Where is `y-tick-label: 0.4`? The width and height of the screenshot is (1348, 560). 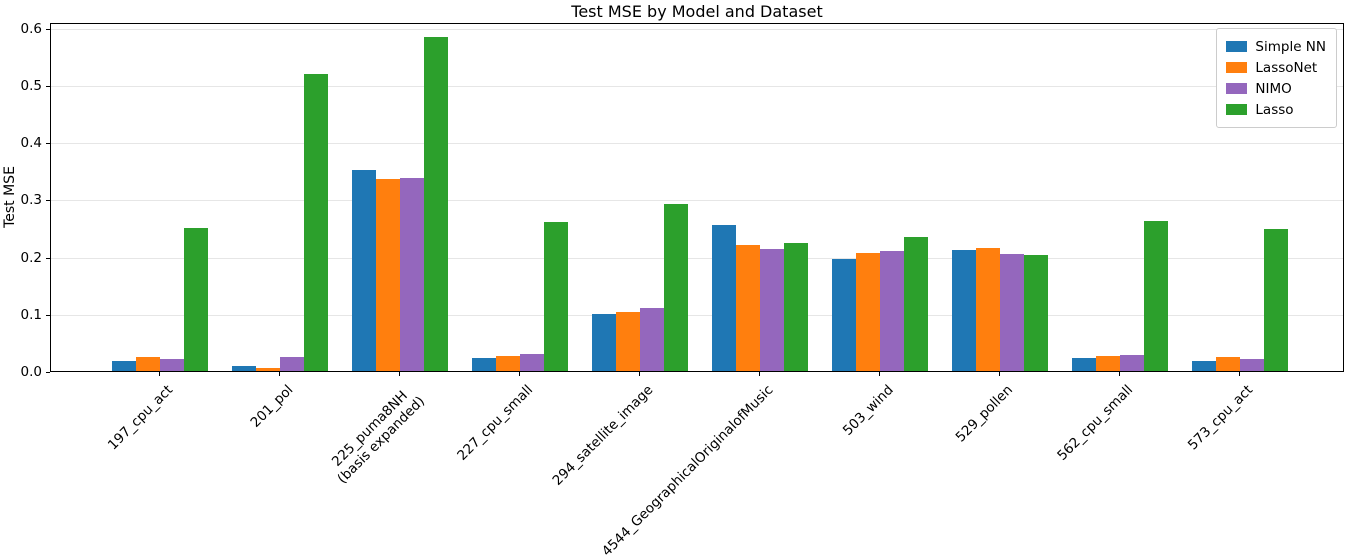 y-tick-label: 0.4 is located at coordinates (31, 143).